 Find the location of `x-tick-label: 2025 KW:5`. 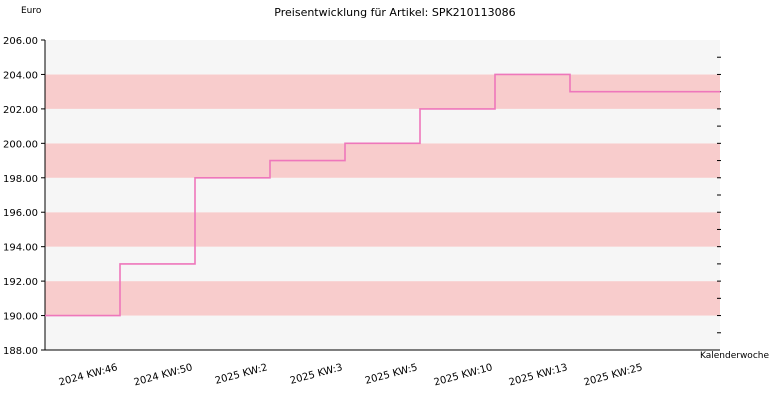

x-tick-label: 2025 KW:5 is located at coordinates (391, 374).